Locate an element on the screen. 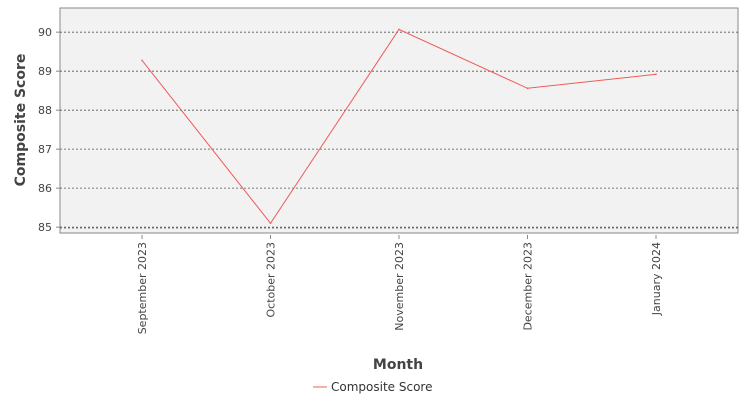  legend: Composite Score is located at coordinates (372, 387).